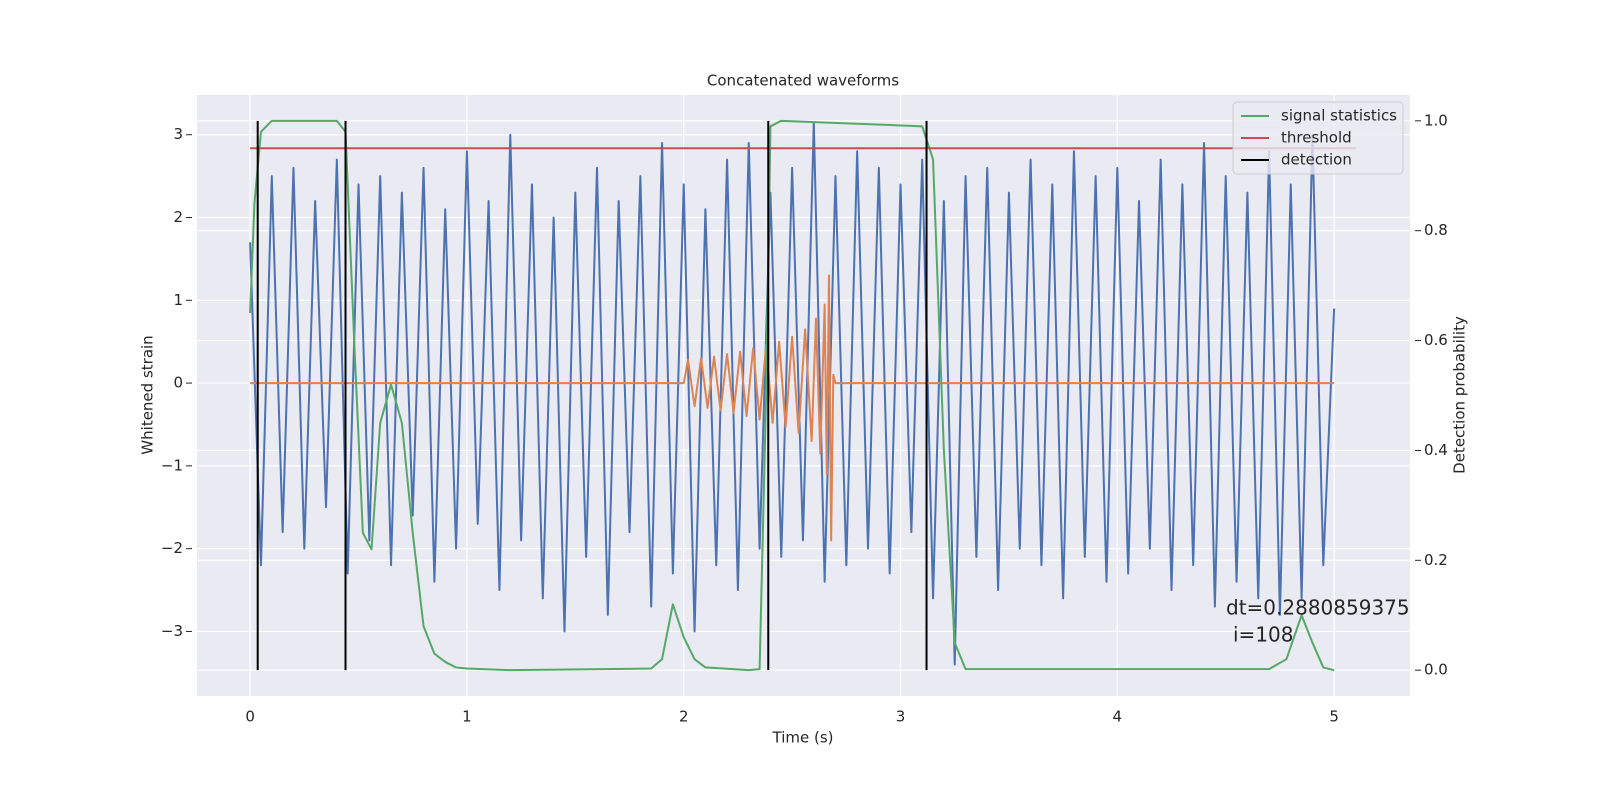 The height and width of the screenshot is (800, 1600). What do you see at coordinates (172, 548) in the screenshot?
I see `y-tick-label: −2` at bounding box center [172, 548].